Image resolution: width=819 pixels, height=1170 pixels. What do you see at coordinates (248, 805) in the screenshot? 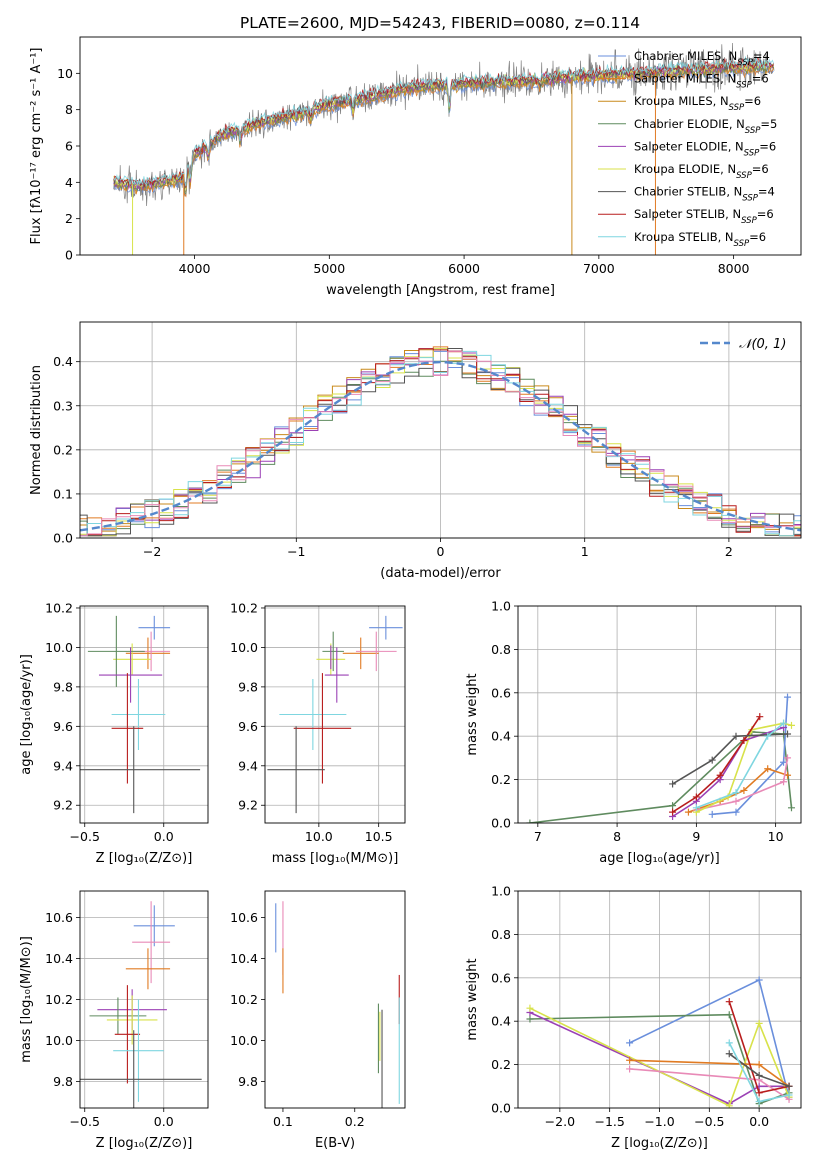
I see `y-tick-label: 9.2` at bounding box center [248, 805].